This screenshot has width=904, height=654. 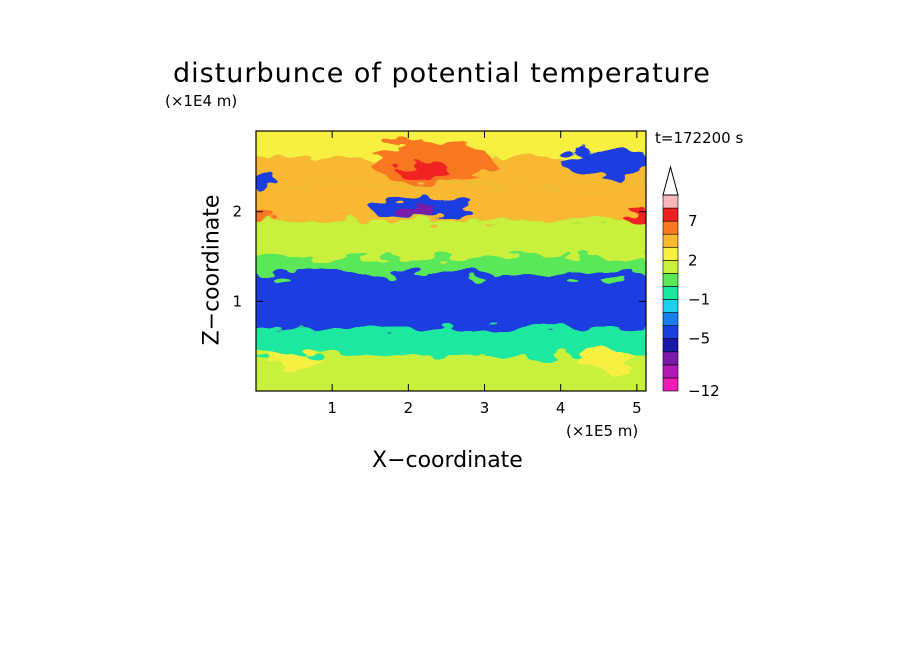 What do you see at coordinates (670, 180) in the screenshot?
I see `colorbar-extend-arrow` at bounding box center [670, 180].